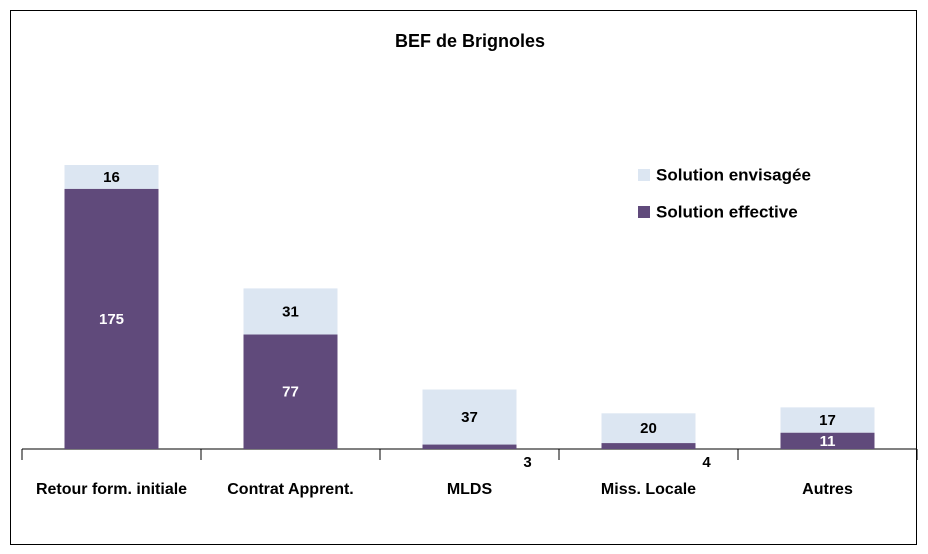 The height and width of the screenshot is (554, 928). I want to click on data-label: 4, so click(706, 462).